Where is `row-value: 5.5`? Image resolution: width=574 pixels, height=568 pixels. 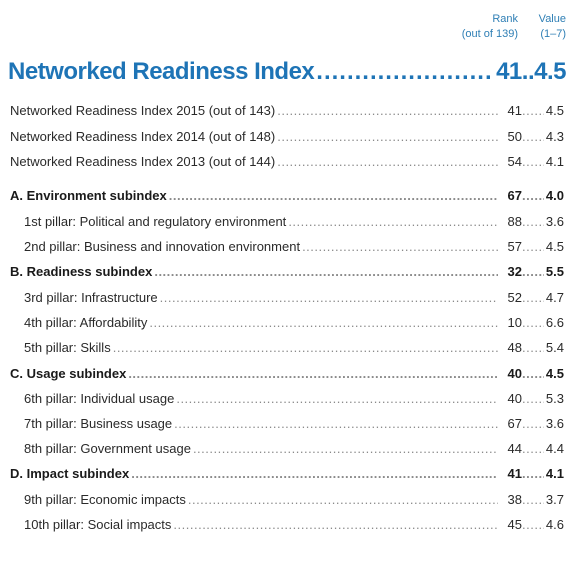
row-value: 5.5 is located at coordinates (554, 271).